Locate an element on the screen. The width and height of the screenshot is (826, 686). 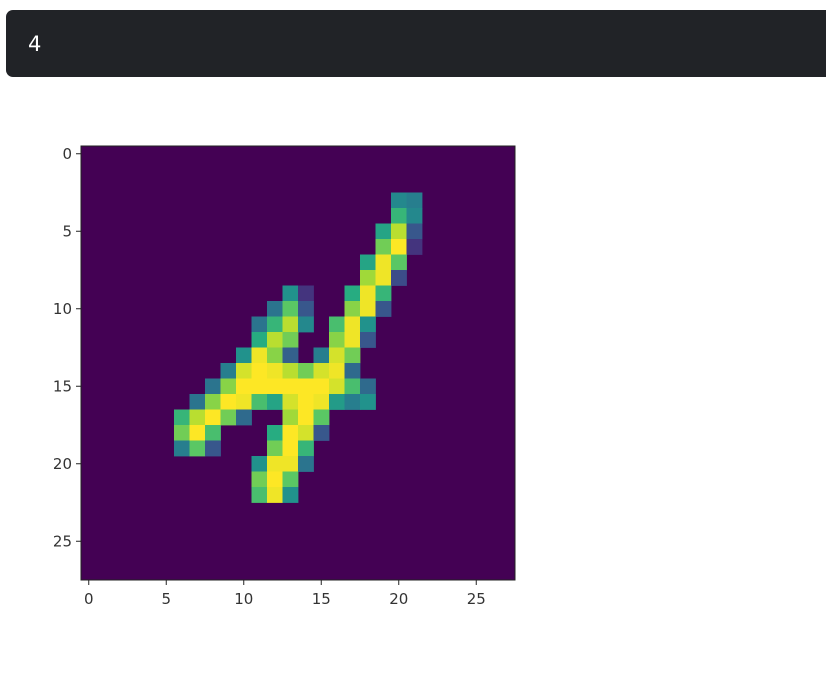
x-tick-label: 5 is located at coordinates (166, 599).